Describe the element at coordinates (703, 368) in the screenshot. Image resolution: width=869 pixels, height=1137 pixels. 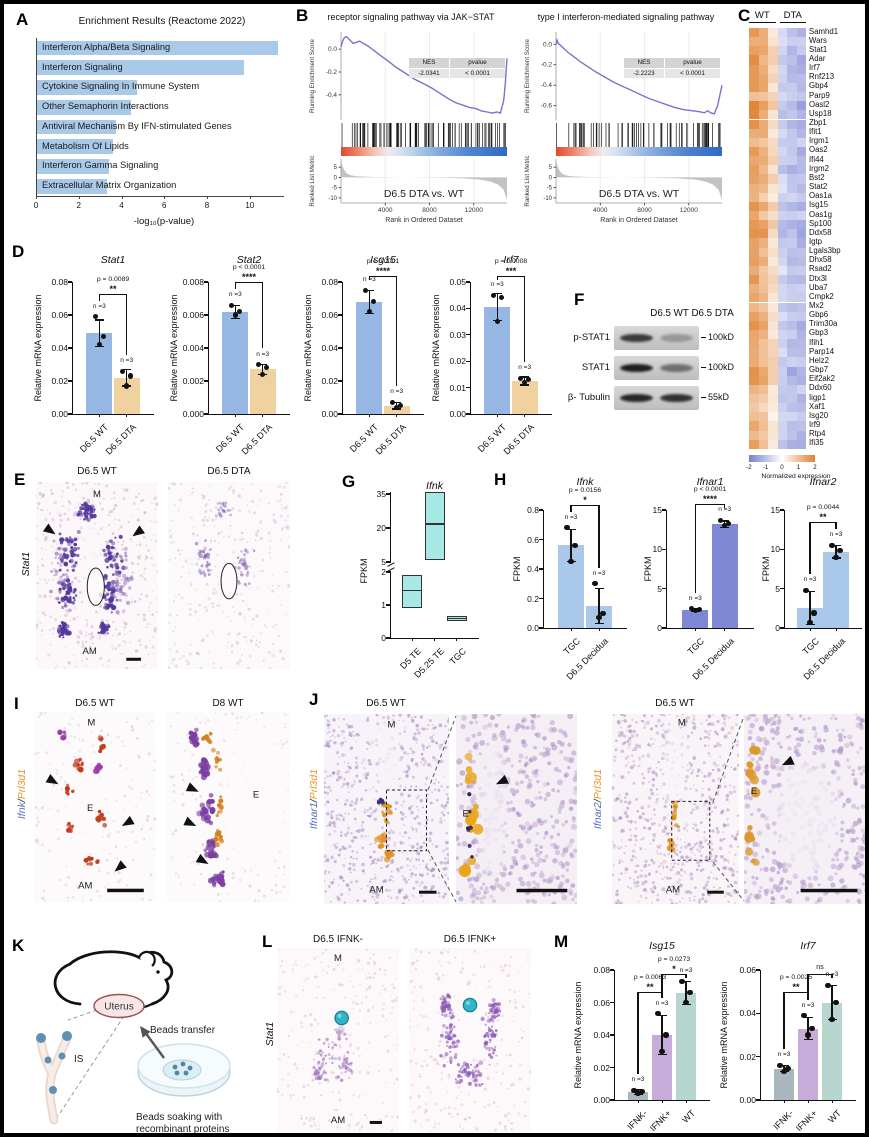
I see `size-marker-dash` at that location.